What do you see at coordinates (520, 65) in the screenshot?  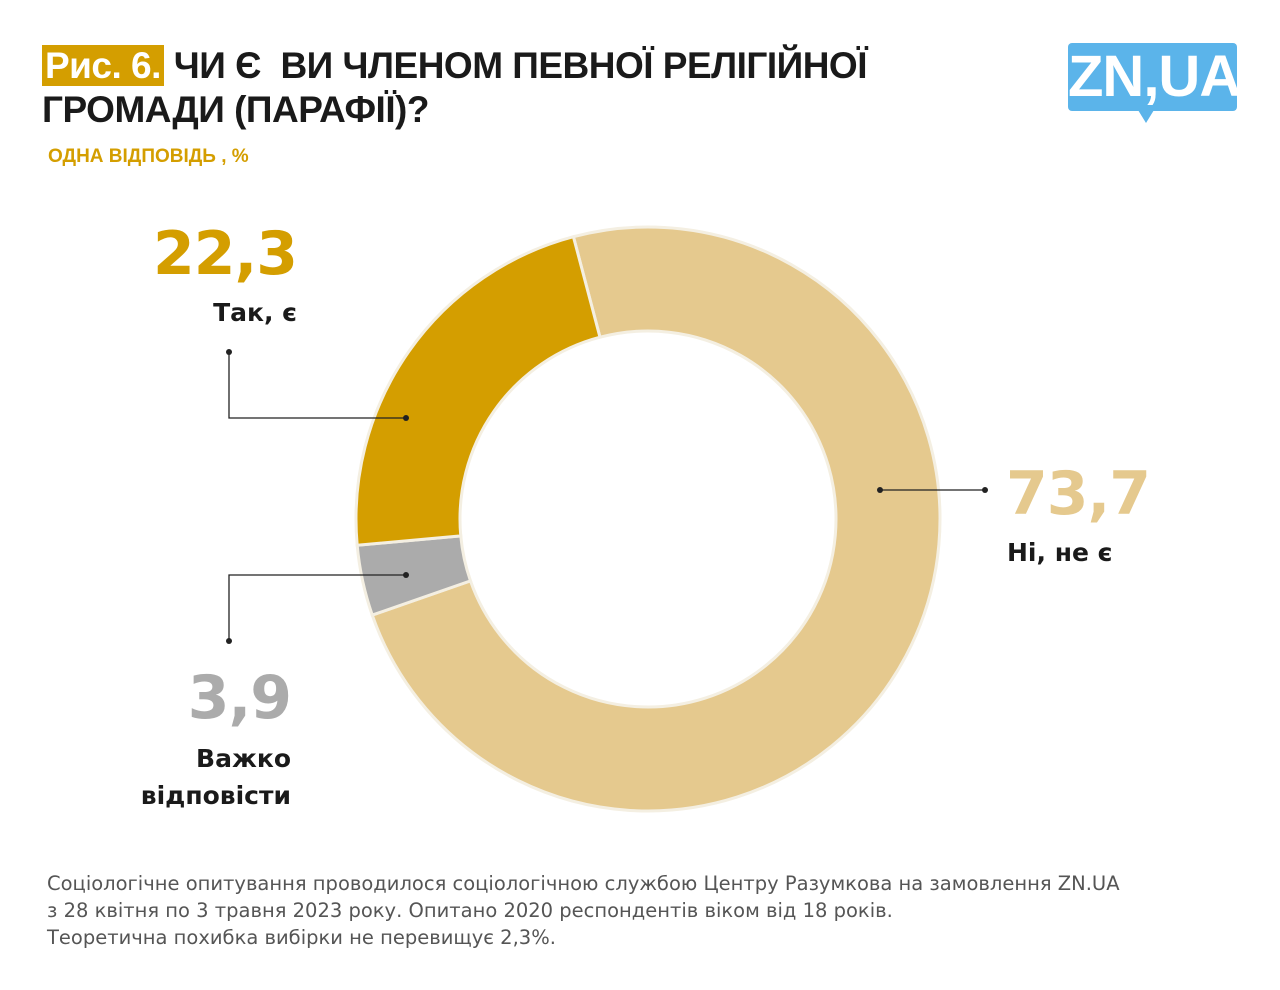 I see `title-line-1: ЧИ Є ВИ ЧЛЕНОМ ПЕВНОЇ РЕЛІГІЙНОЇ` at bounding box center [520, 65].